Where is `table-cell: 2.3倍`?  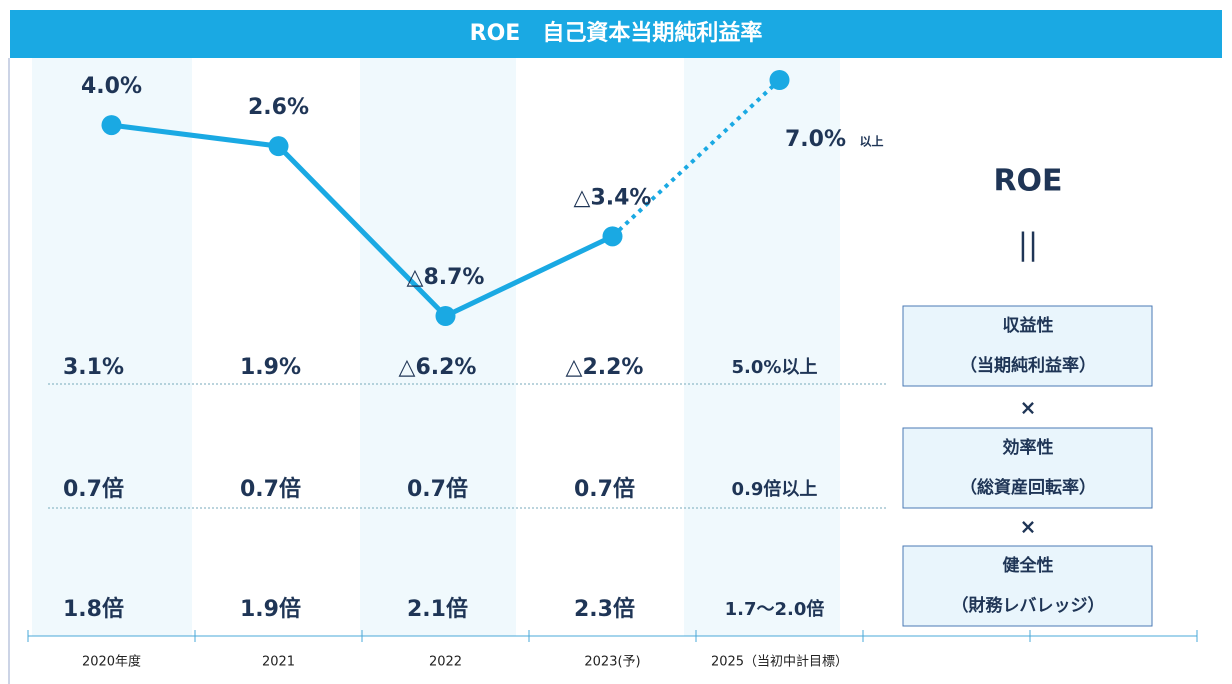
table-cell: 2.3倍 is located at coordinates (604, 609).